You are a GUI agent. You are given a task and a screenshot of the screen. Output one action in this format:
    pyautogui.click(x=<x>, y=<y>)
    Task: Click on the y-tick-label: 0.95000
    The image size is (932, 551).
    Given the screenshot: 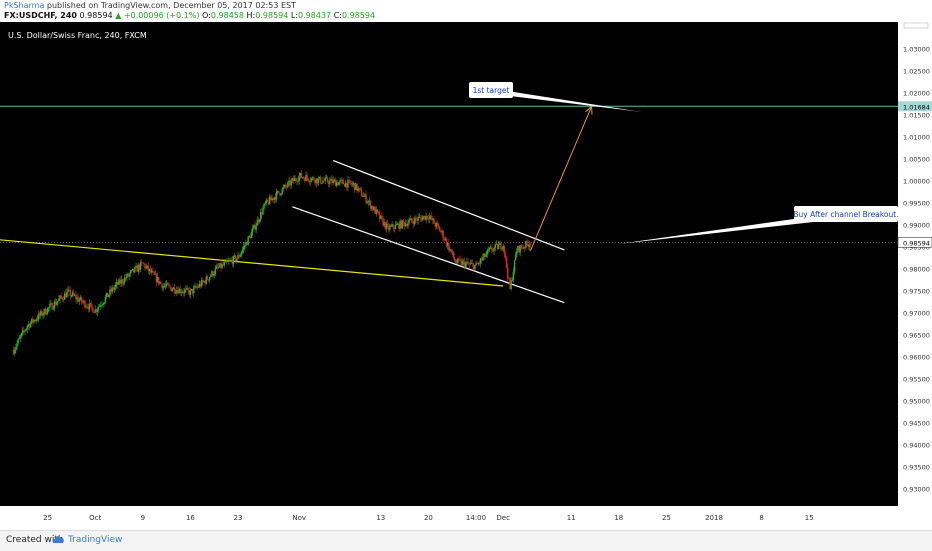 What is the action you would take?
    pyautogui.click(x=916, y=401)
    